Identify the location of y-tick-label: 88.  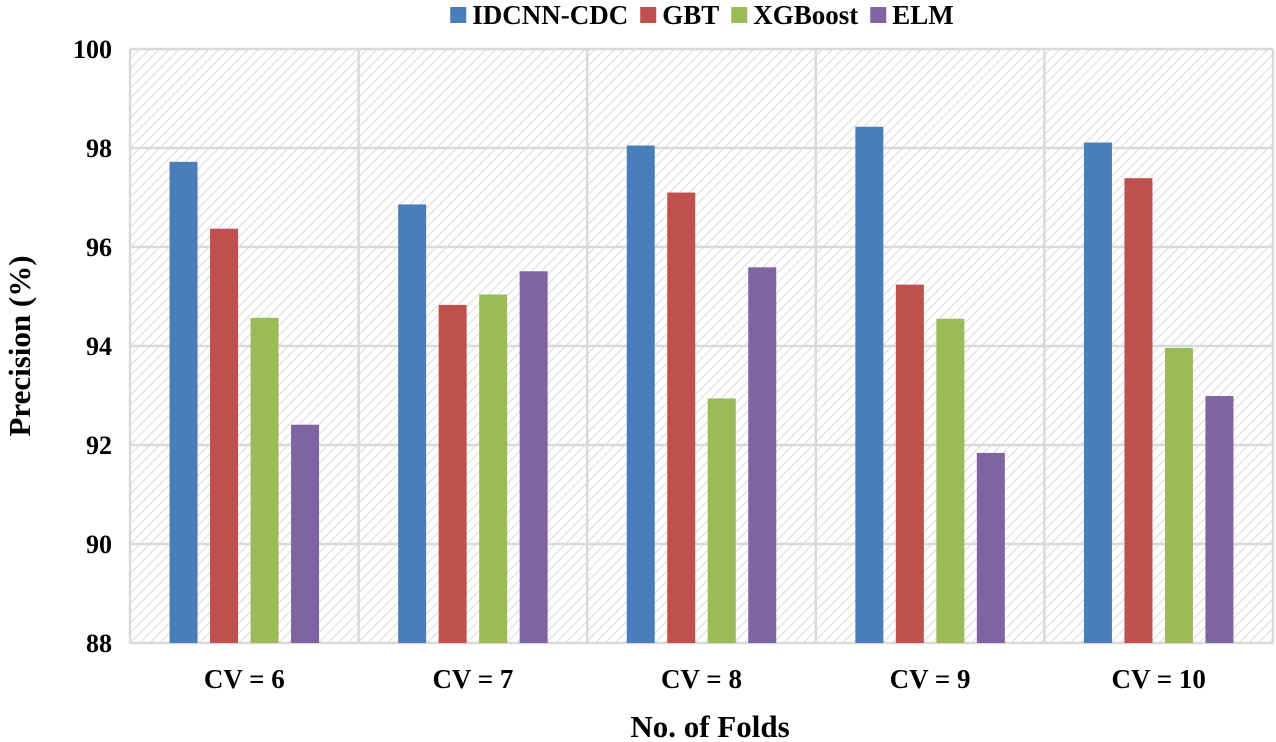
(99, 643).